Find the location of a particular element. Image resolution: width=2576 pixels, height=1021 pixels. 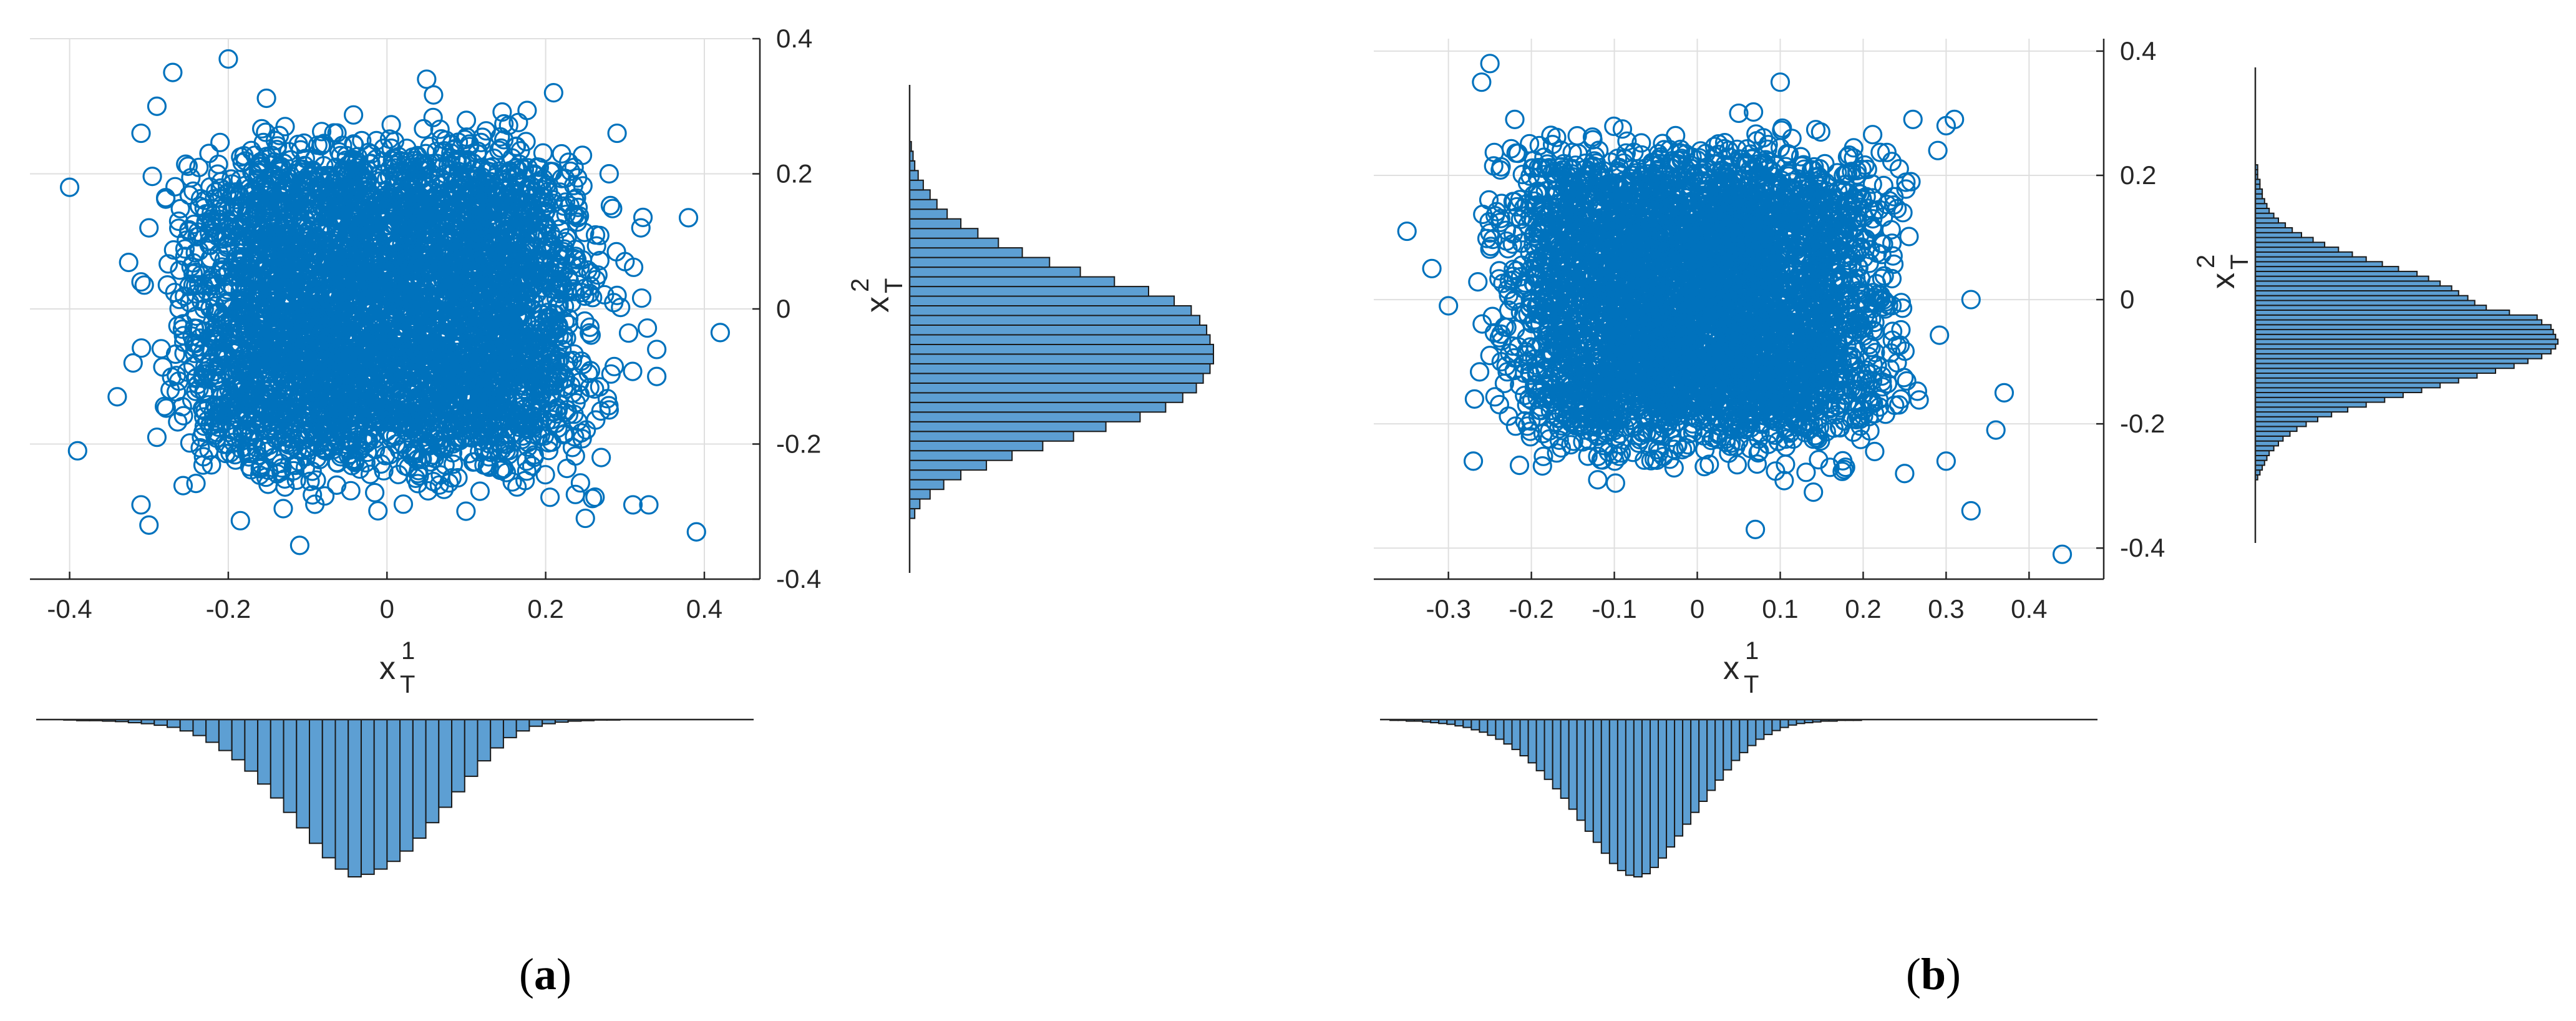

x-axis-label-sub: T is located at coordinates (408, 684).